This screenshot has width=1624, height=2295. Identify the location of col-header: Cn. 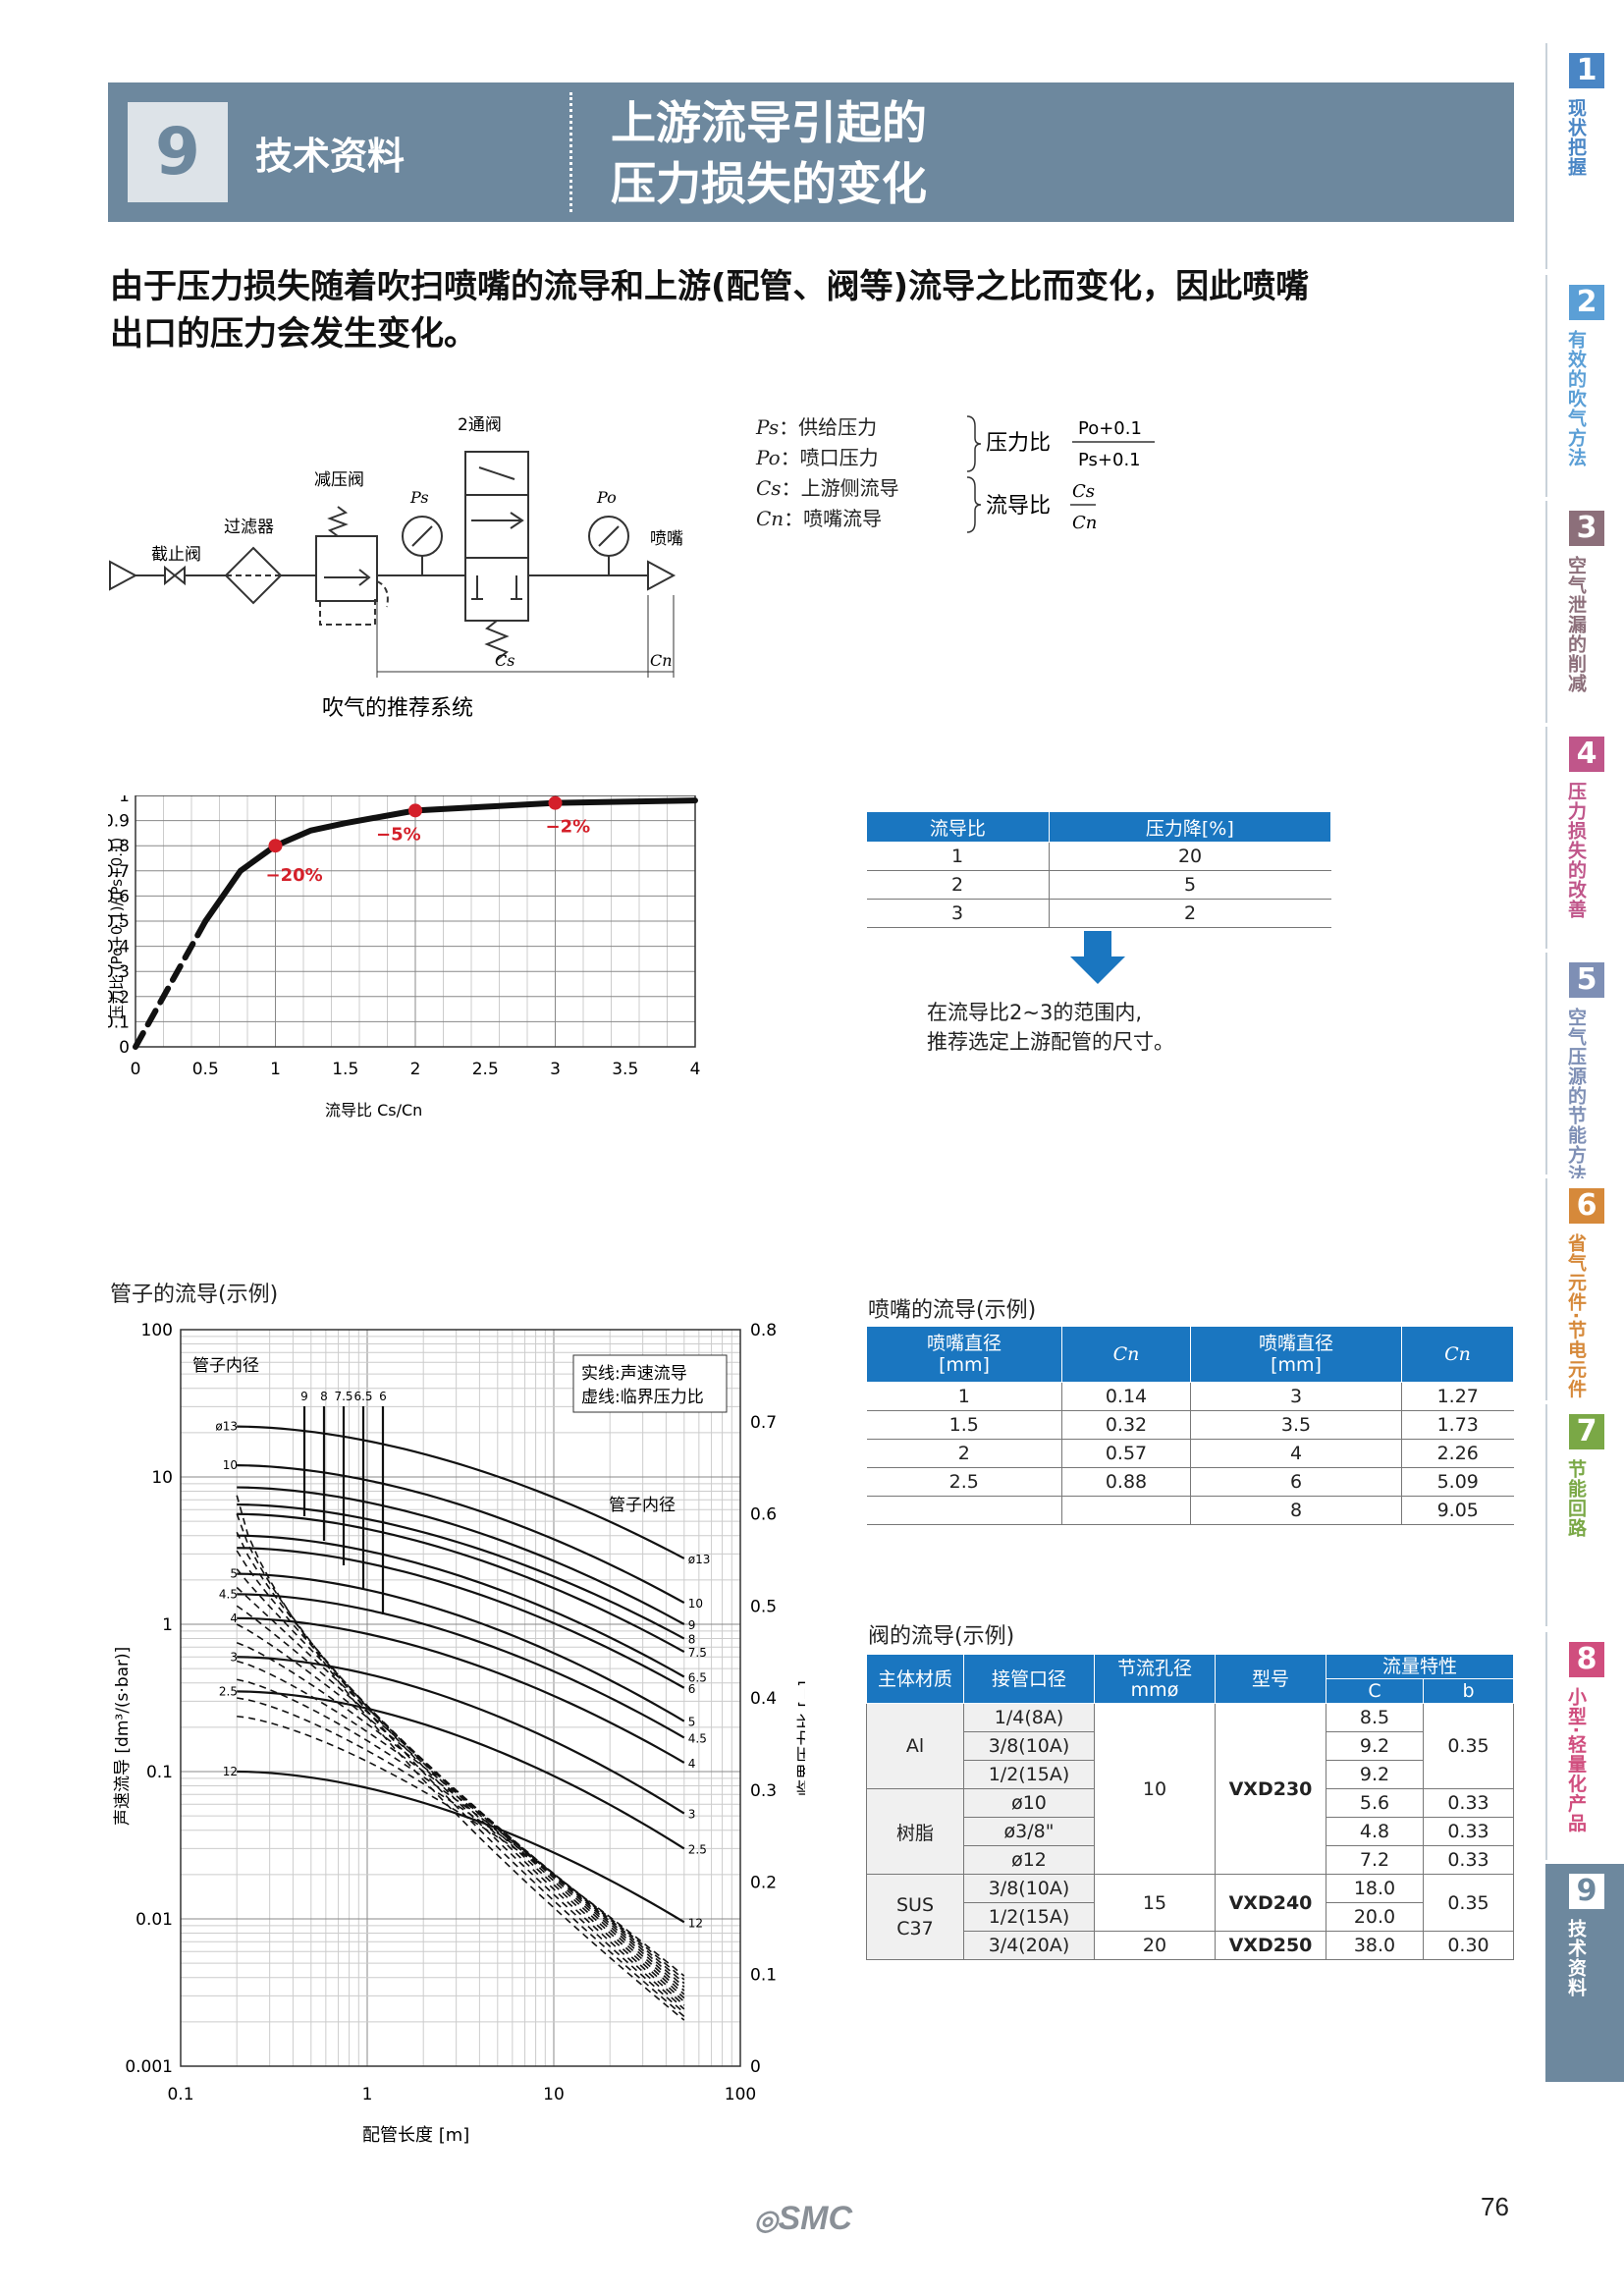
(1126, 1354).